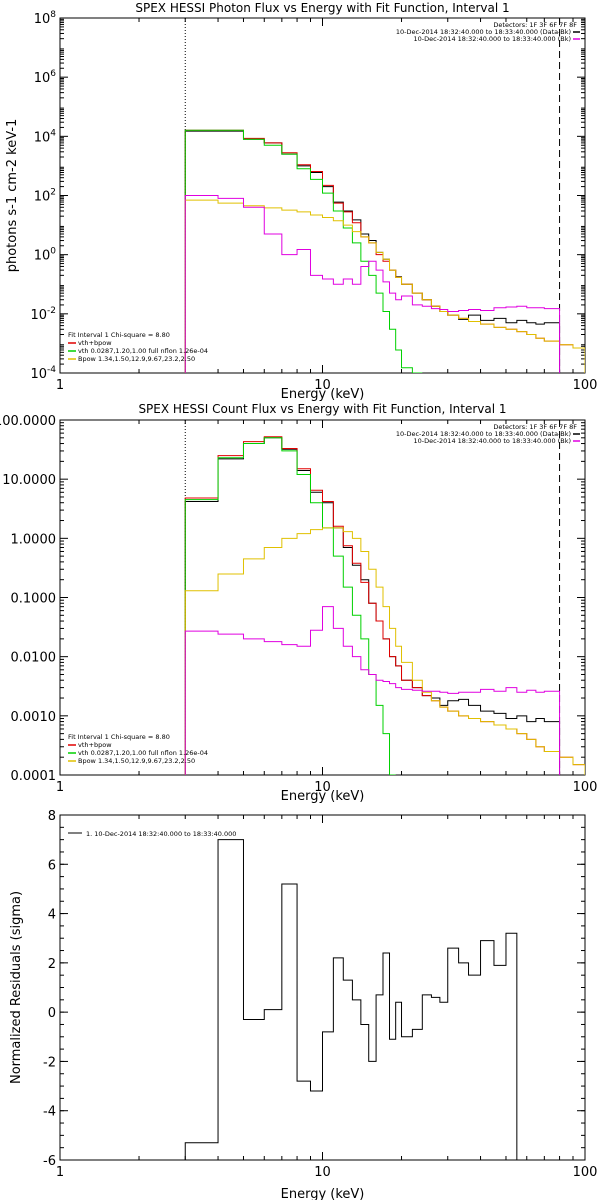 The height and width of the screenshot is (1200, 600). Describe the element at coordinates (12, 196) in the screenshot. I see `y-axis-label: photons s-1 cm-2 keV-1` at that location.